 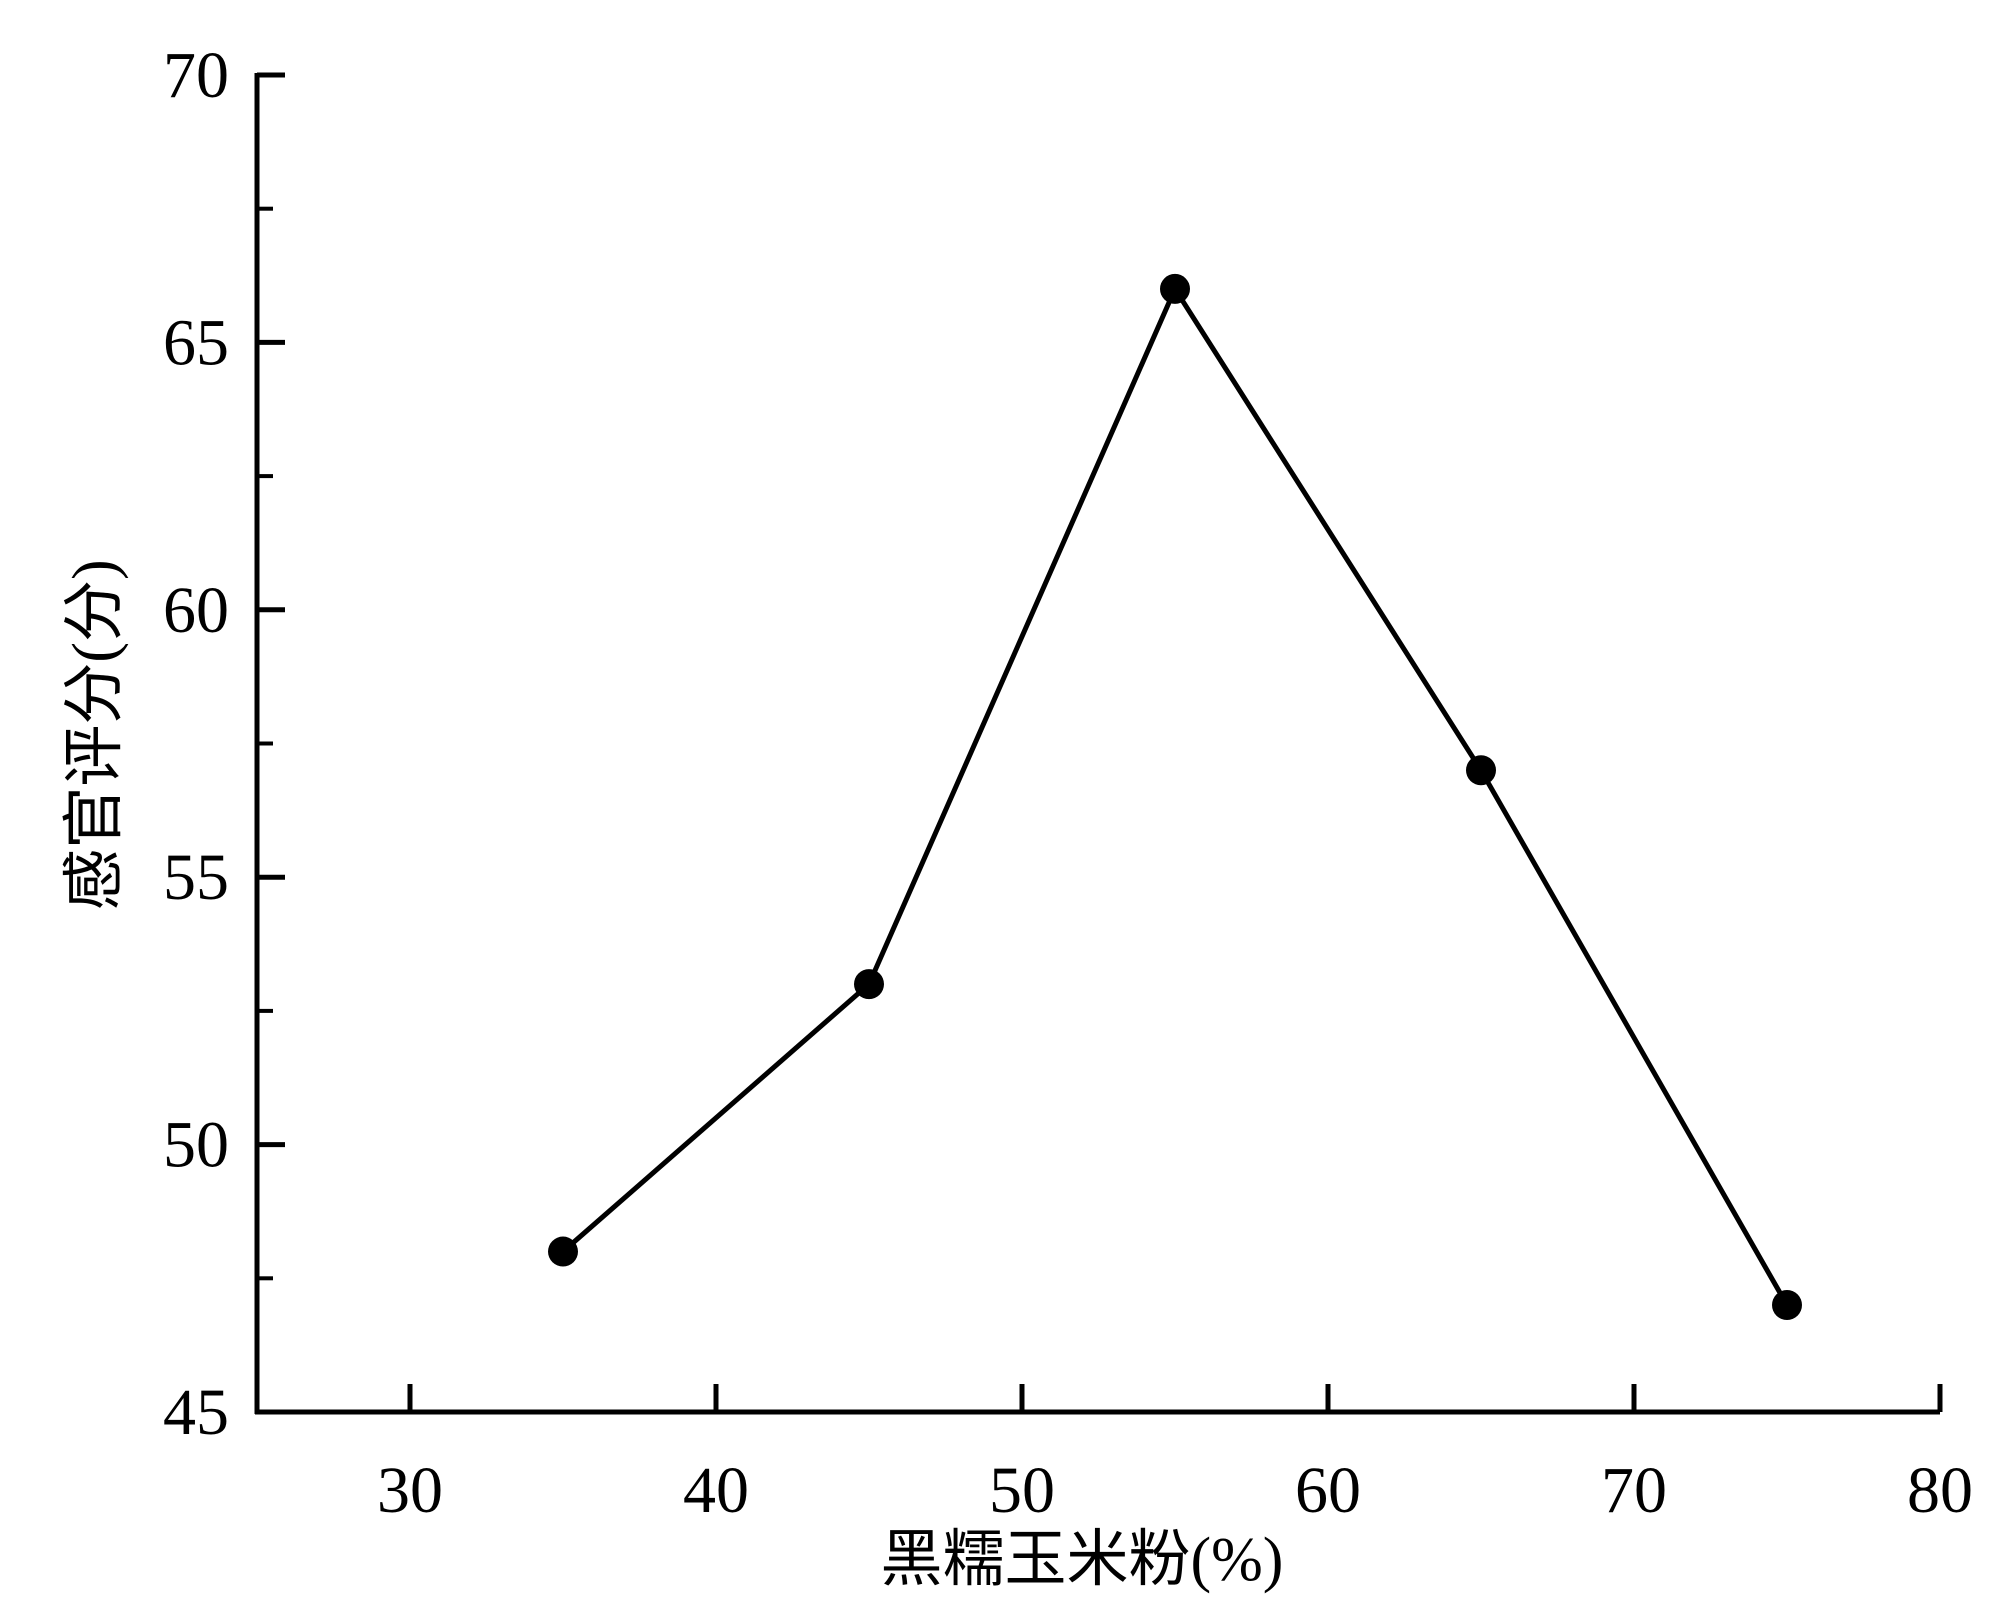 What do you see at coordinates (410, 1490) in the screenshot?
I see `x-tick-label: 30` at bounding box center [410, 1490].